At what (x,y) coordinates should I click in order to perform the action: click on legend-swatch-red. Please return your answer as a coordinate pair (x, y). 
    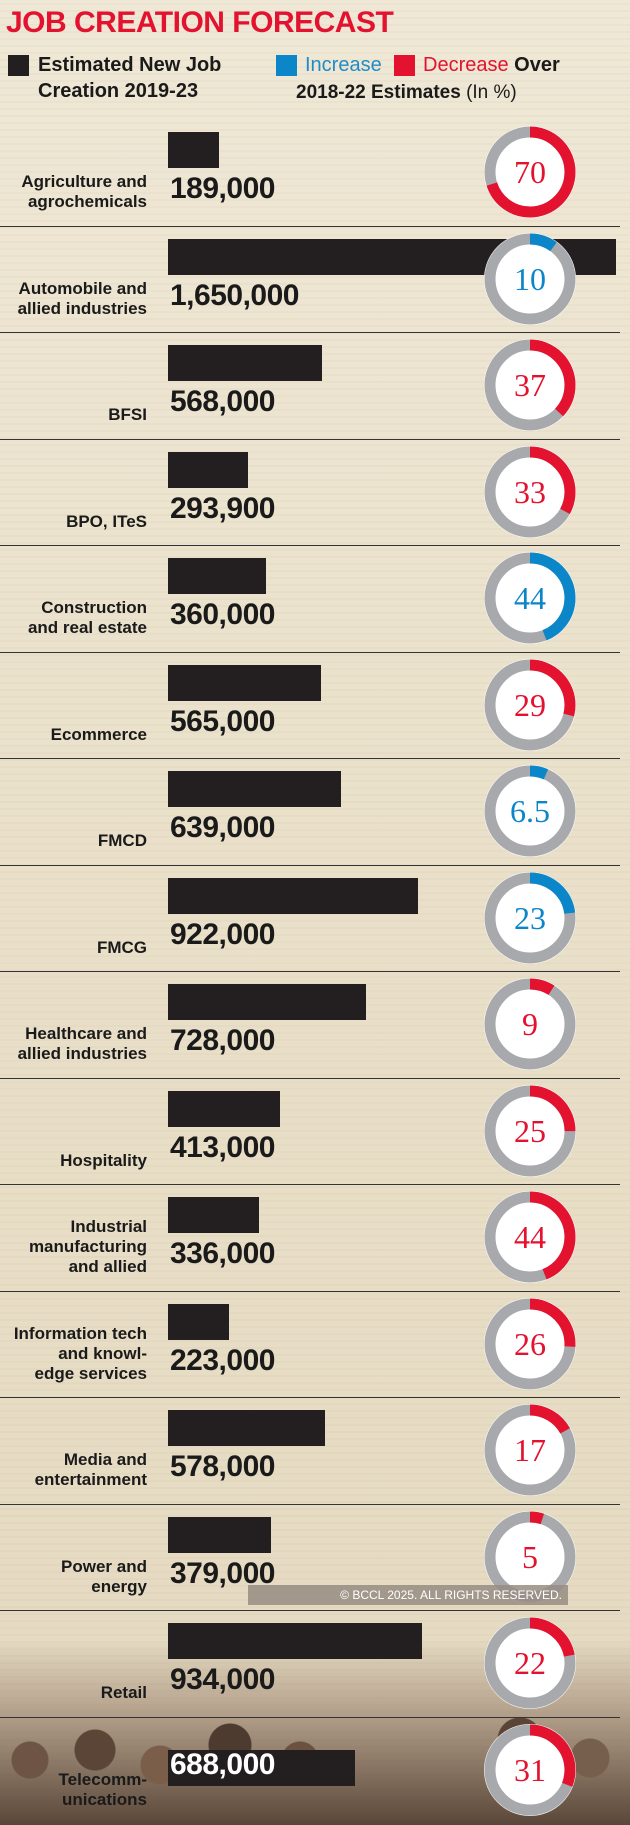
    Looking at the image, I should click on (404, 65).